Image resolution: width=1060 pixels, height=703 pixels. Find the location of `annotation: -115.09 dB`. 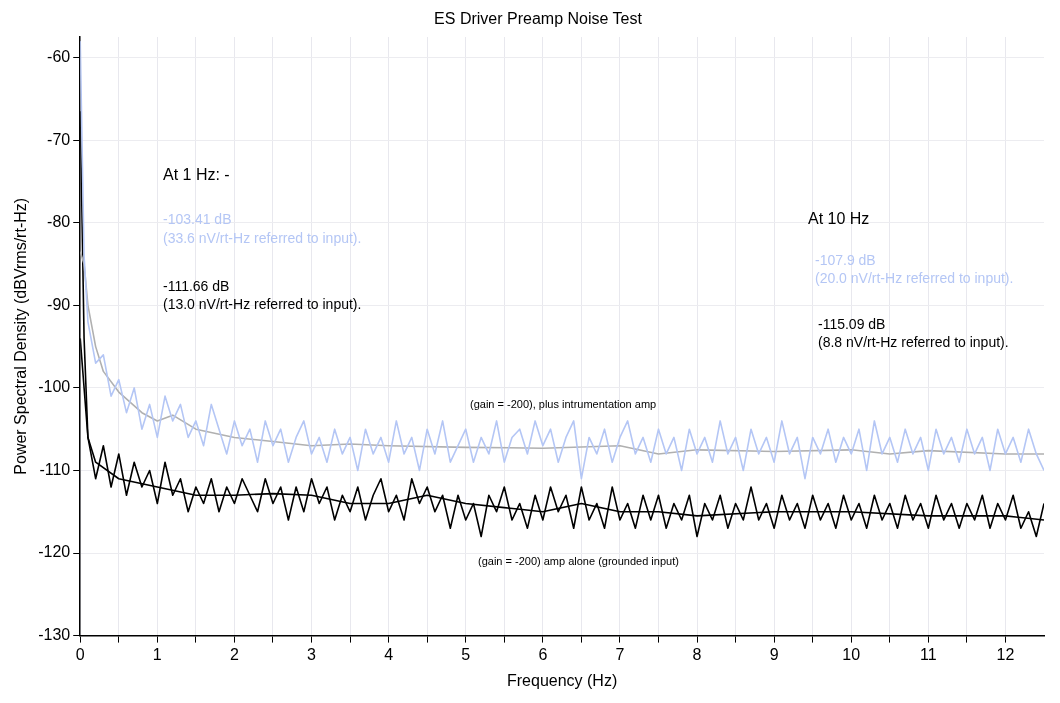

annotation: -115.09 dB is located at coordinates (852, 323).